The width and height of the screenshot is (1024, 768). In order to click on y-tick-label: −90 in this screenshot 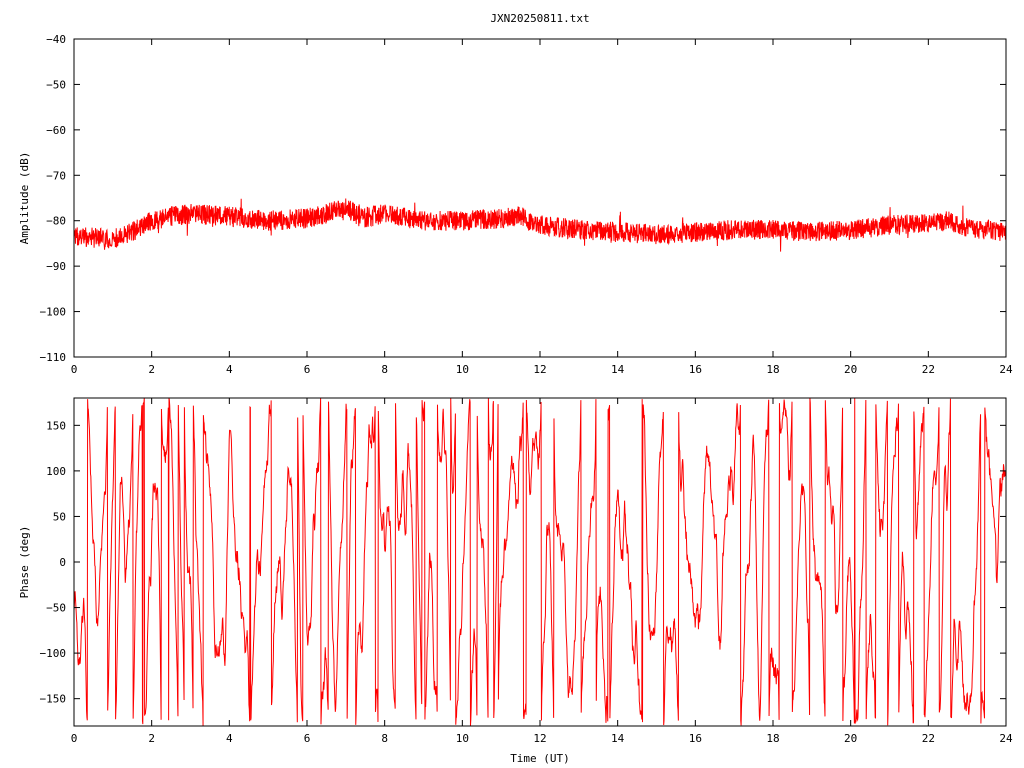, I will do `click(56, 266)`.